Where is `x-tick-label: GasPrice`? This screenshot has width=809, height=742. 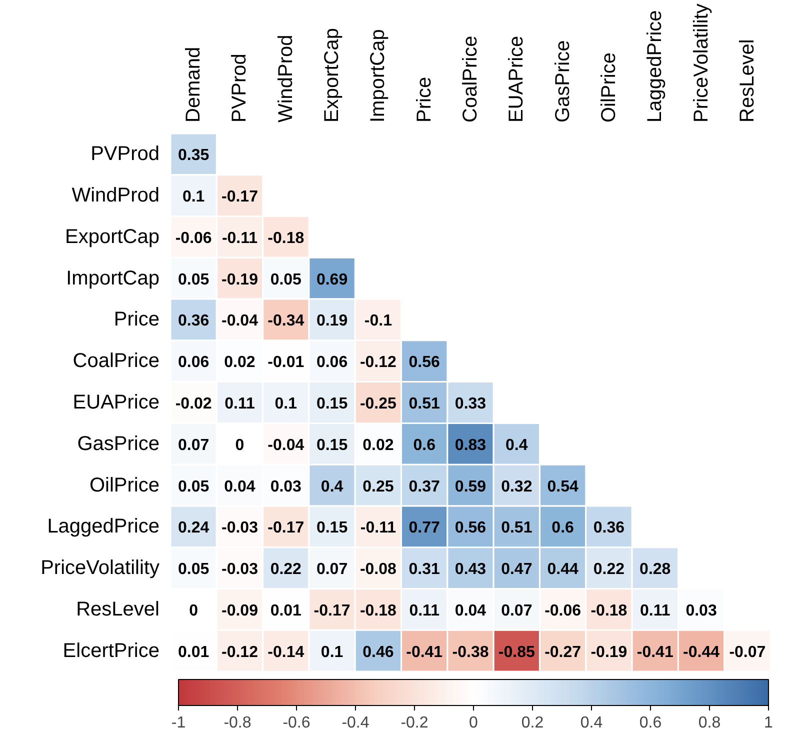 x-tick-label: GasPrice is located at coordinates (563, 81).